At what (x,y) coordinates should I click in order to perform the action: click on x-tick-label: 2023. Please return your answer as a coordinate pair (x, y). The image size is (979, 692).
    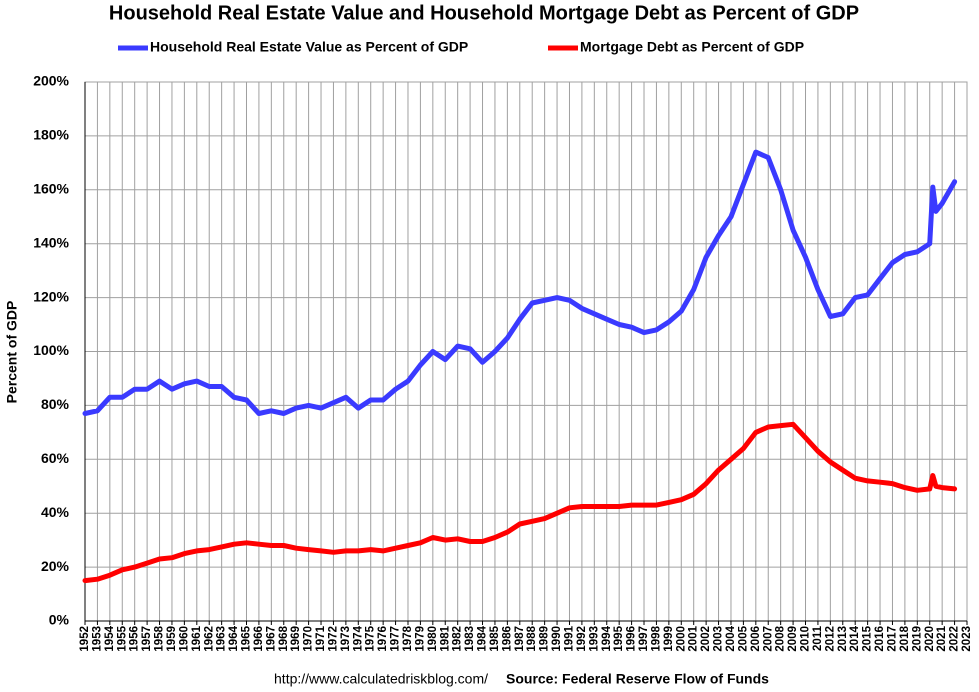
    Looking at the image, I should click on (967, 639).